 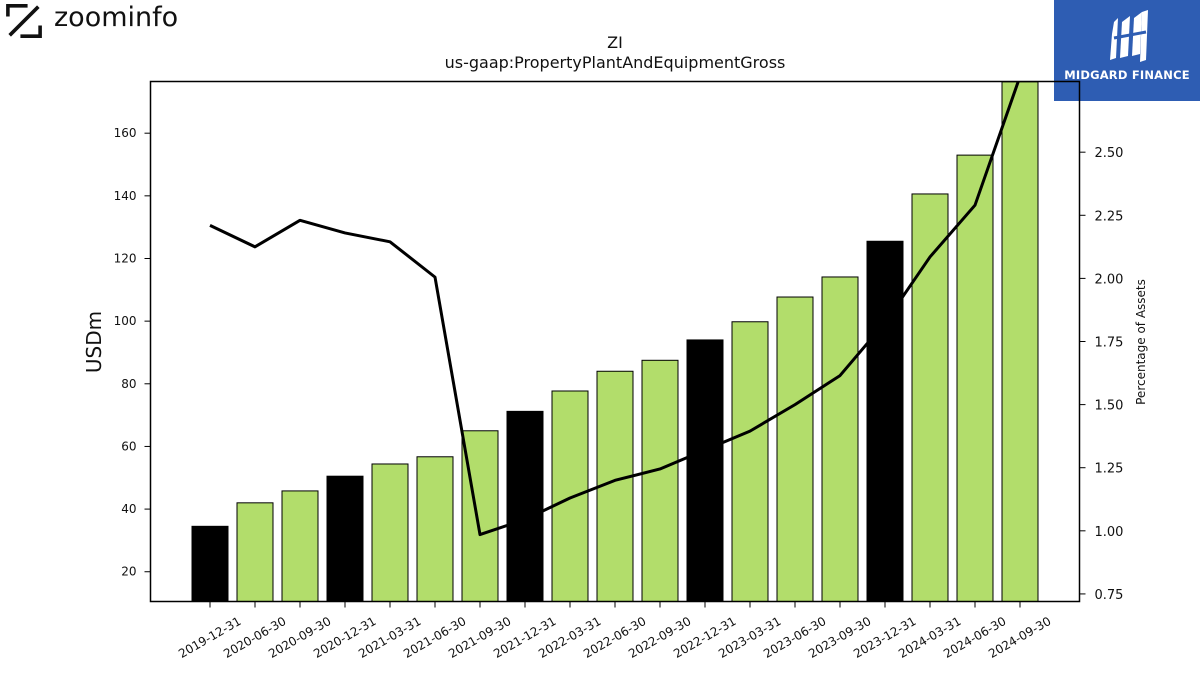 What do you see at coordinates (125, 196) in the screenshot?
I see `y-tick-label: 140` at bounding box center [125, 196].